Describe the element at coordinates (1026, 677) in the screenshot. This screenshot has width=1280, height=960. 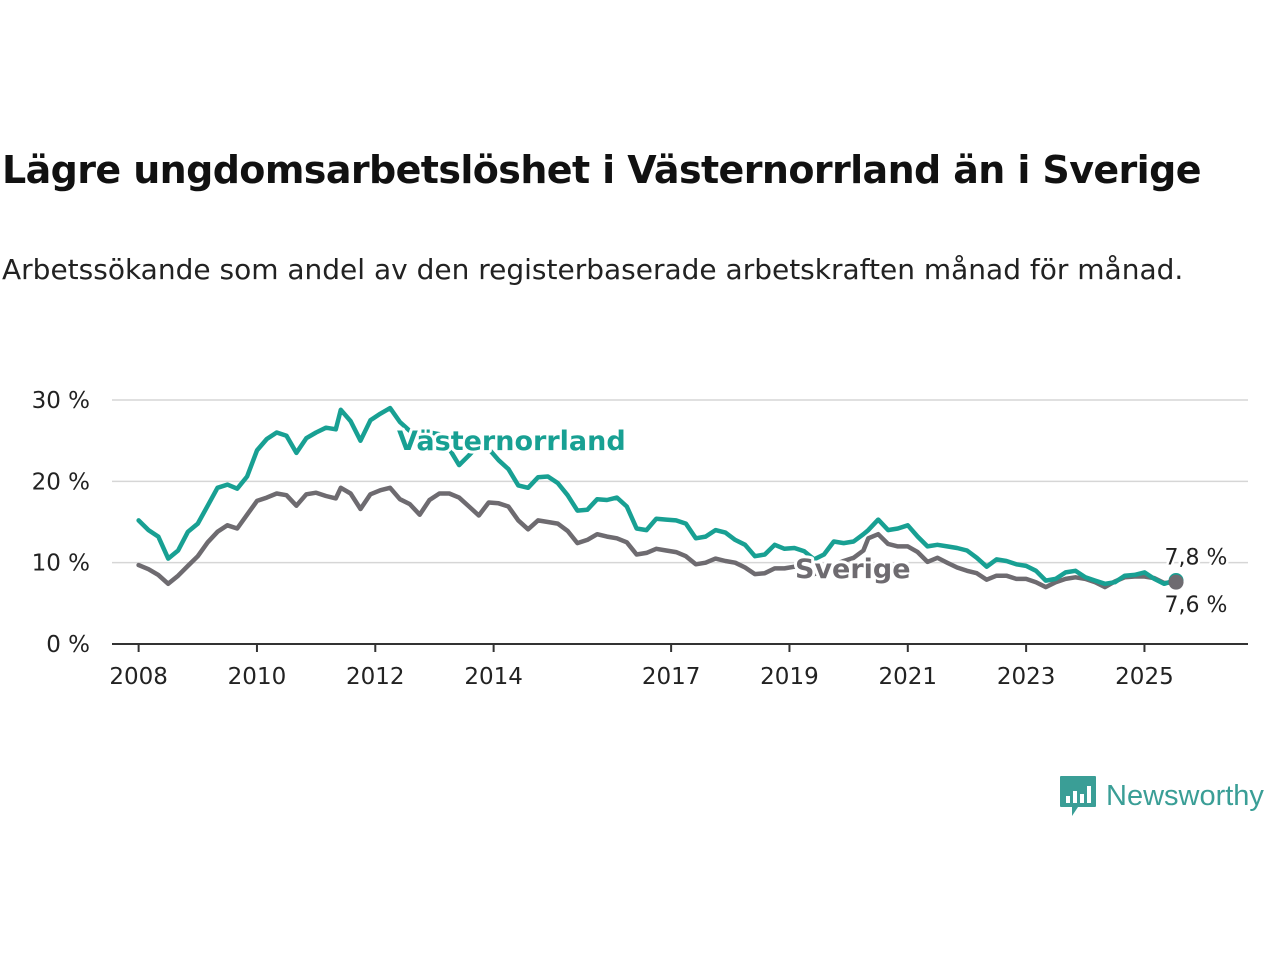
I see `x-tick-label: 2023` at that location.